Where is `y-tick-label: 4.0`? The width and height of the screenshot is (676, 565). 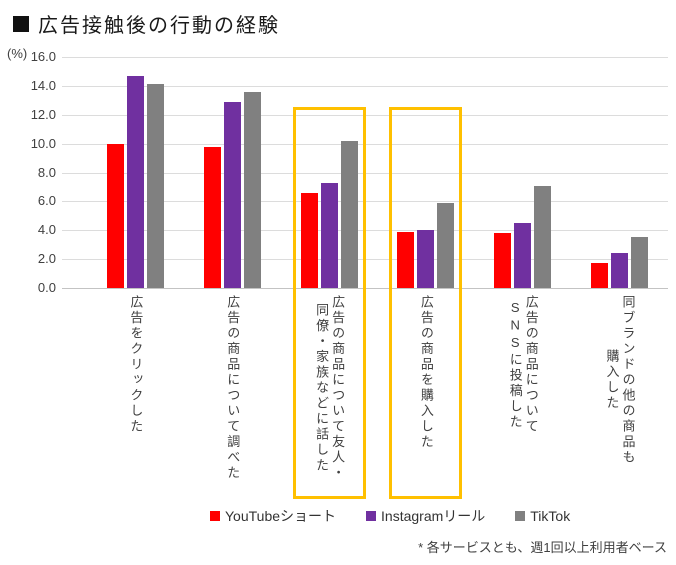 y-tick-label: 4.0 is located at coordinates (46, 230).